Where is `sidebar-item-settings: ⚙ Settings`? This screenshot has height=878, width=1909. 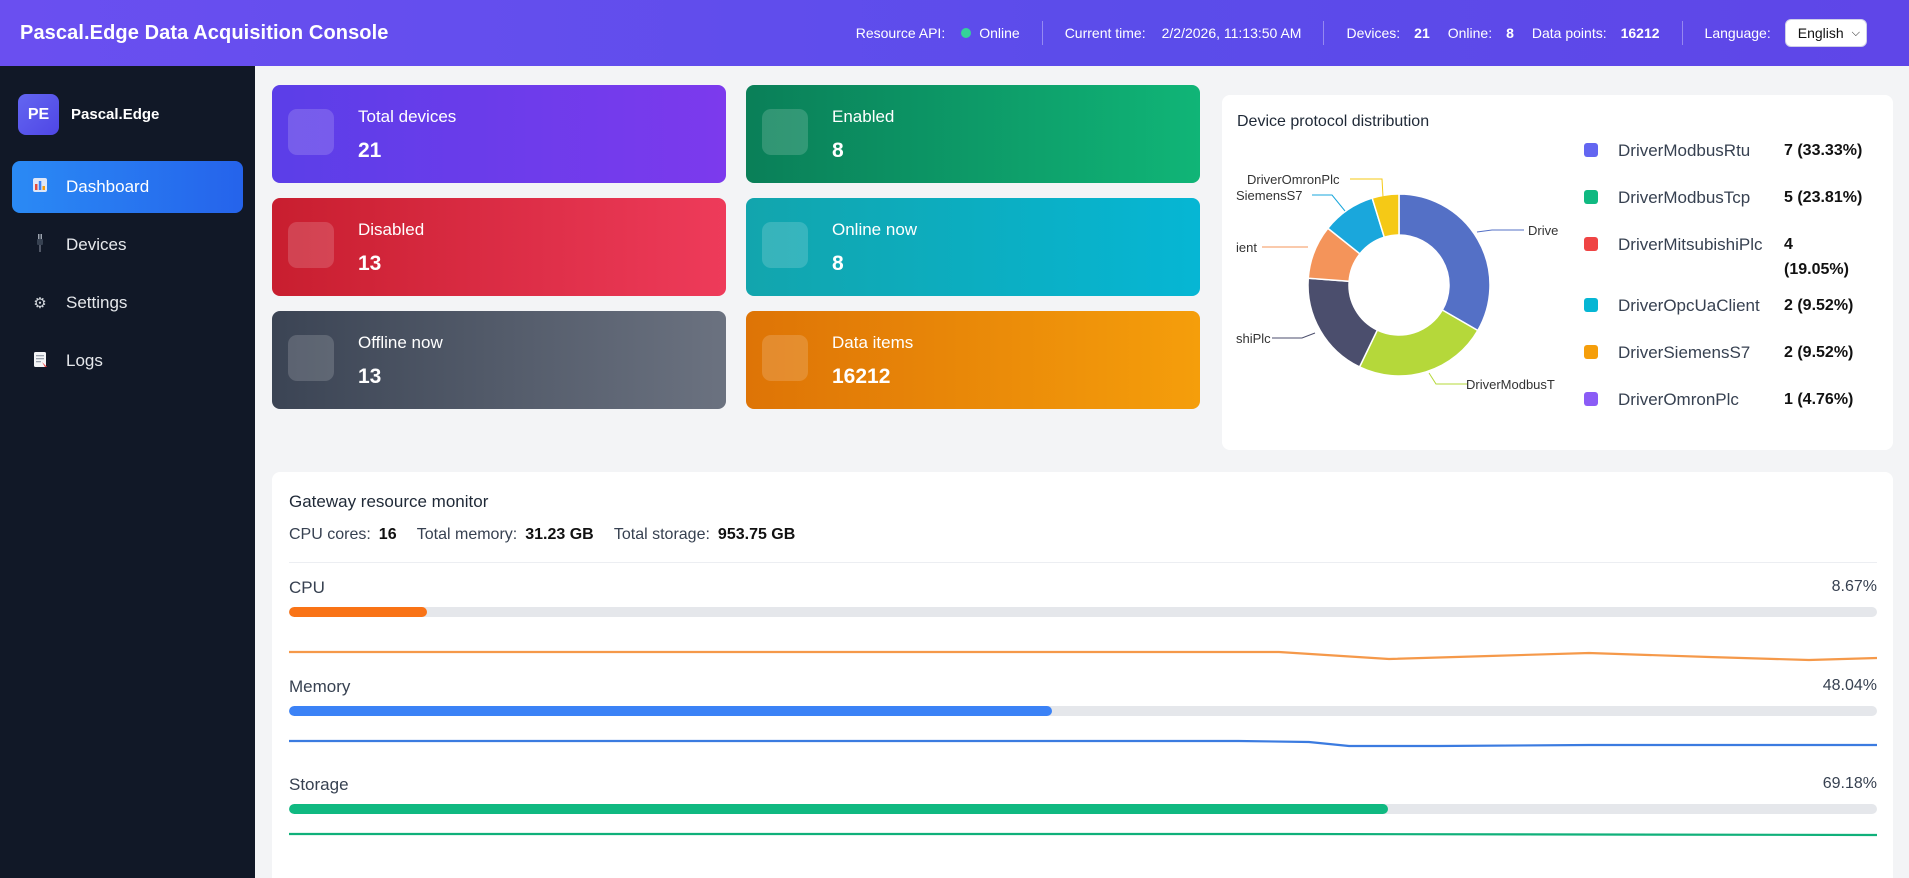
sidebar-item-settings: ⚙ Settings is located at coordinates (127, 303).